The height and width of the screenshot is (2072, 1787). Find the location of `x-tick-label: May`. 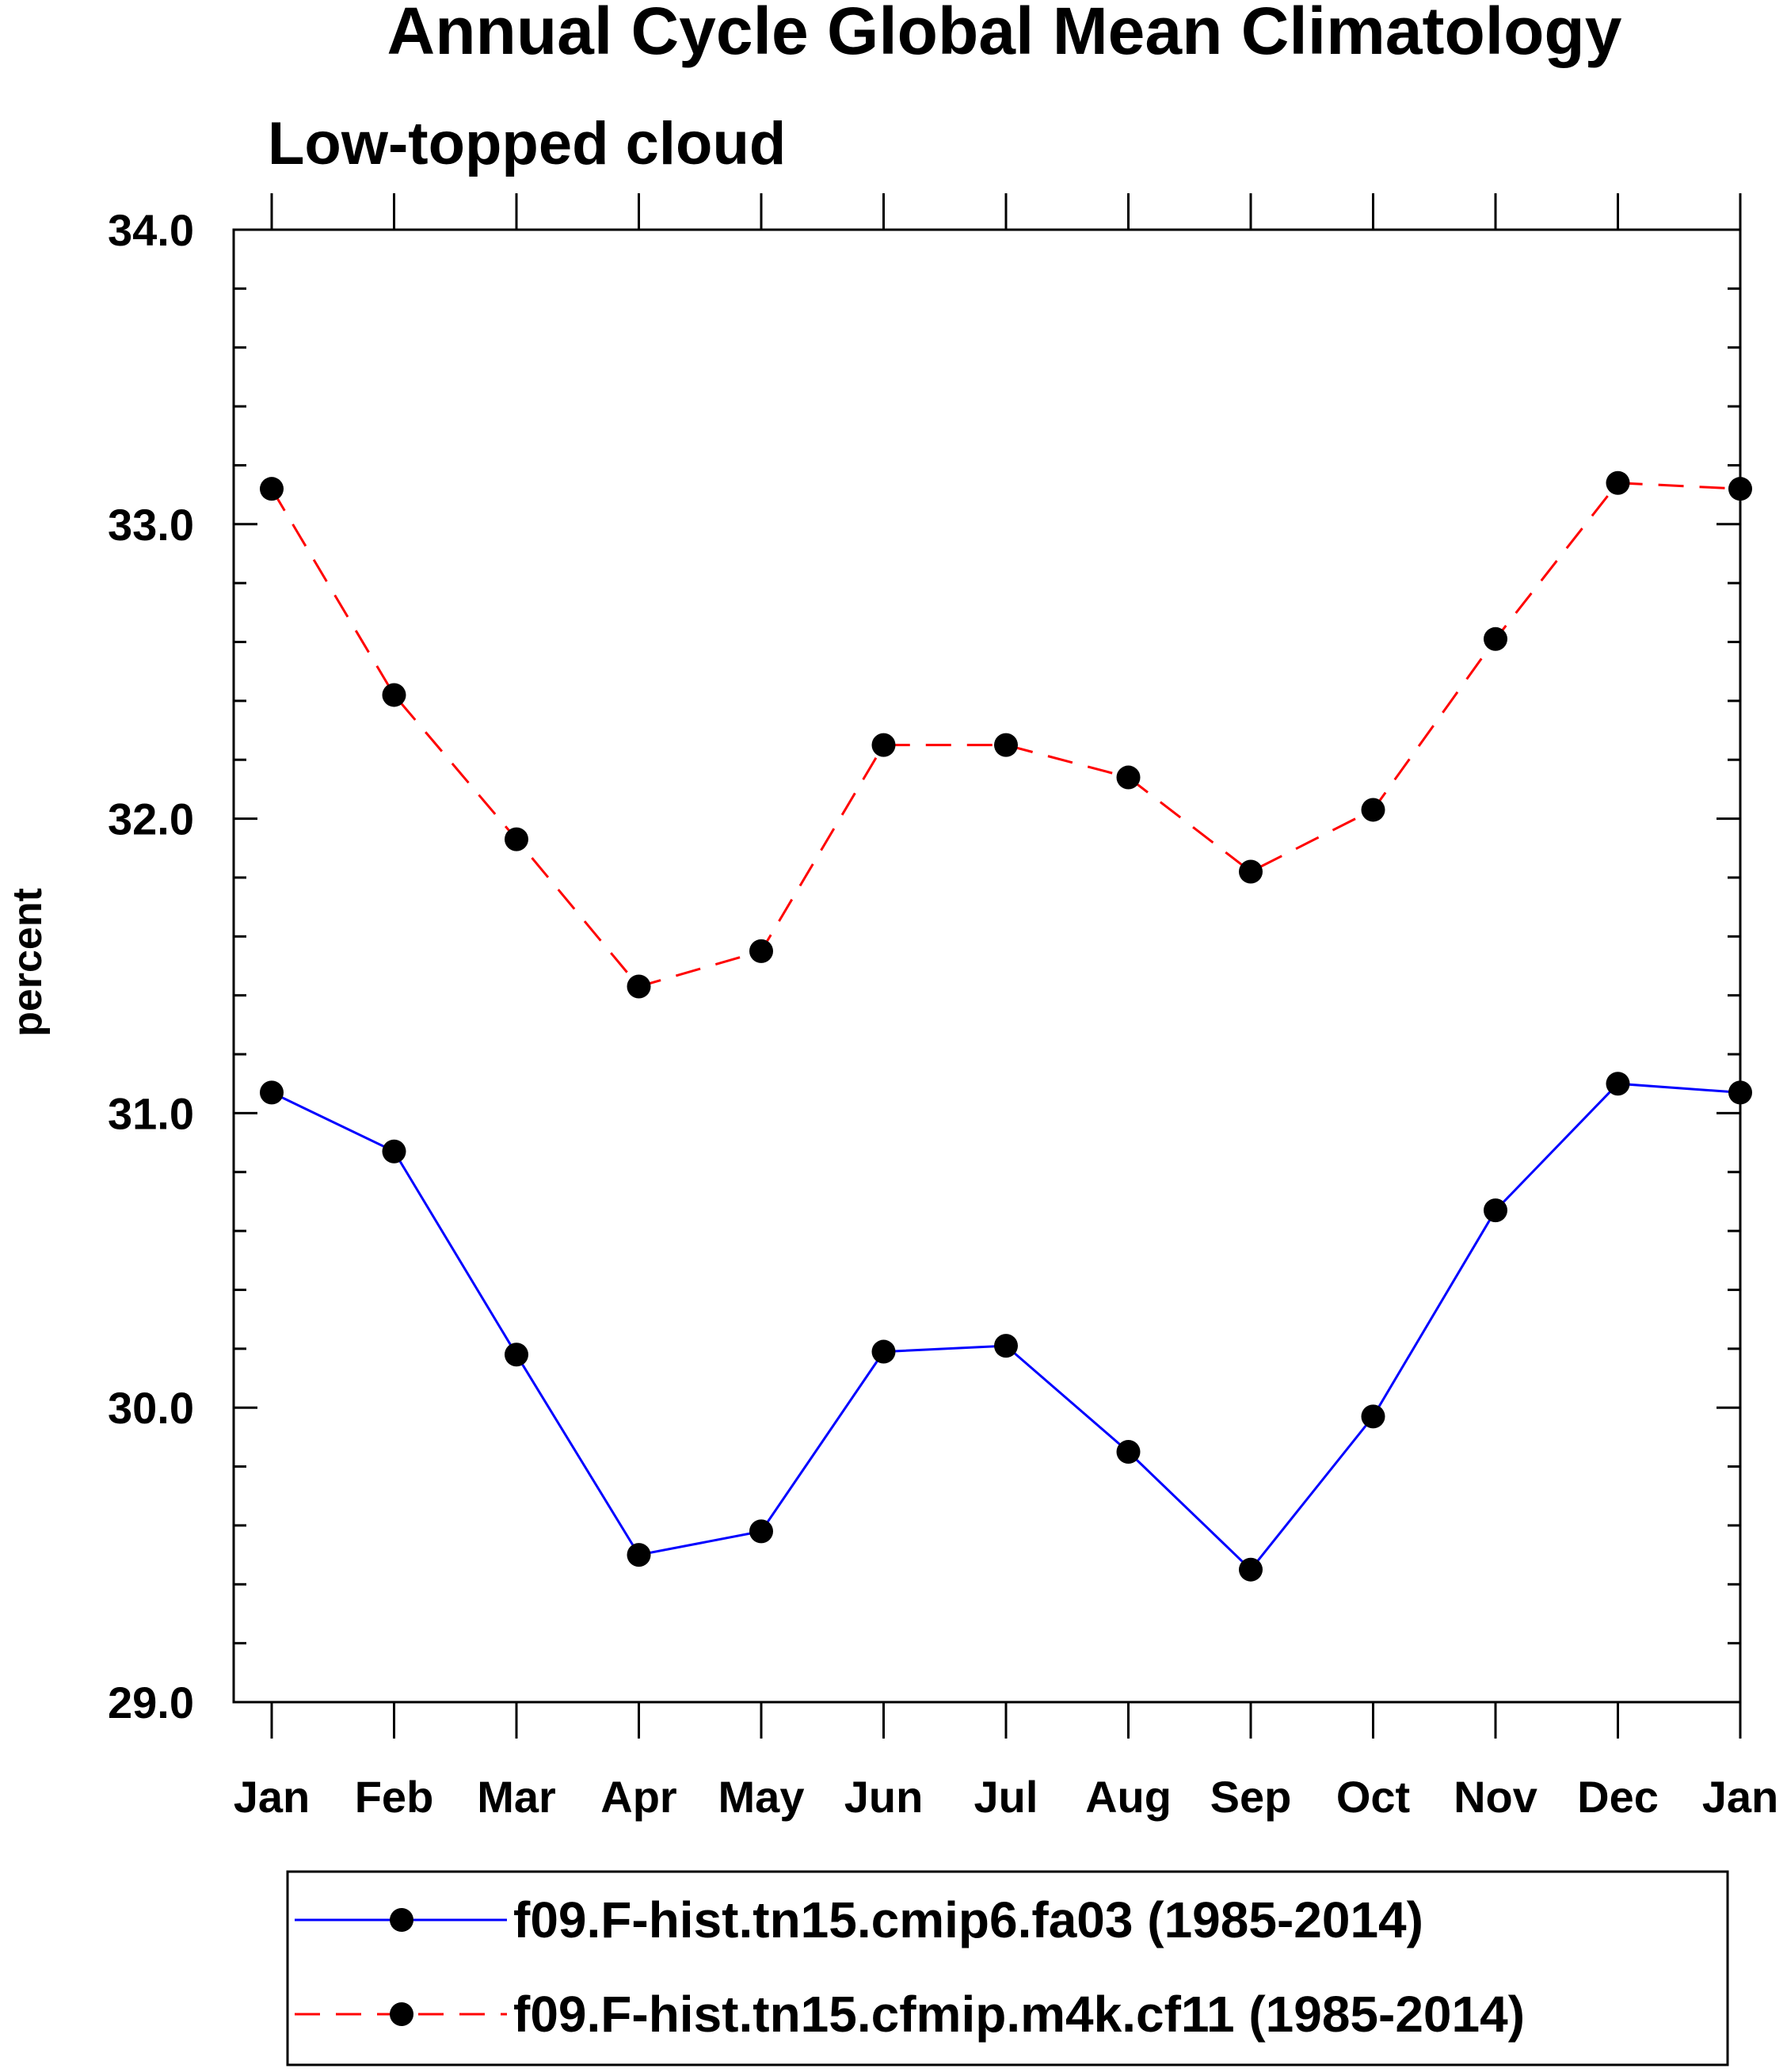

x-tick-label: May is located at coordinates (761, 1797).